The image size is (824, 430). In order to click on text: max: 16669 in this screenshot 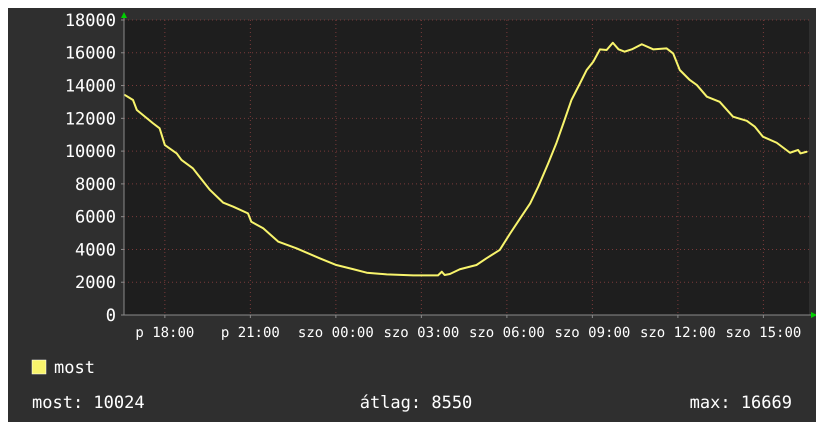, I will do `click(741, 403)`.